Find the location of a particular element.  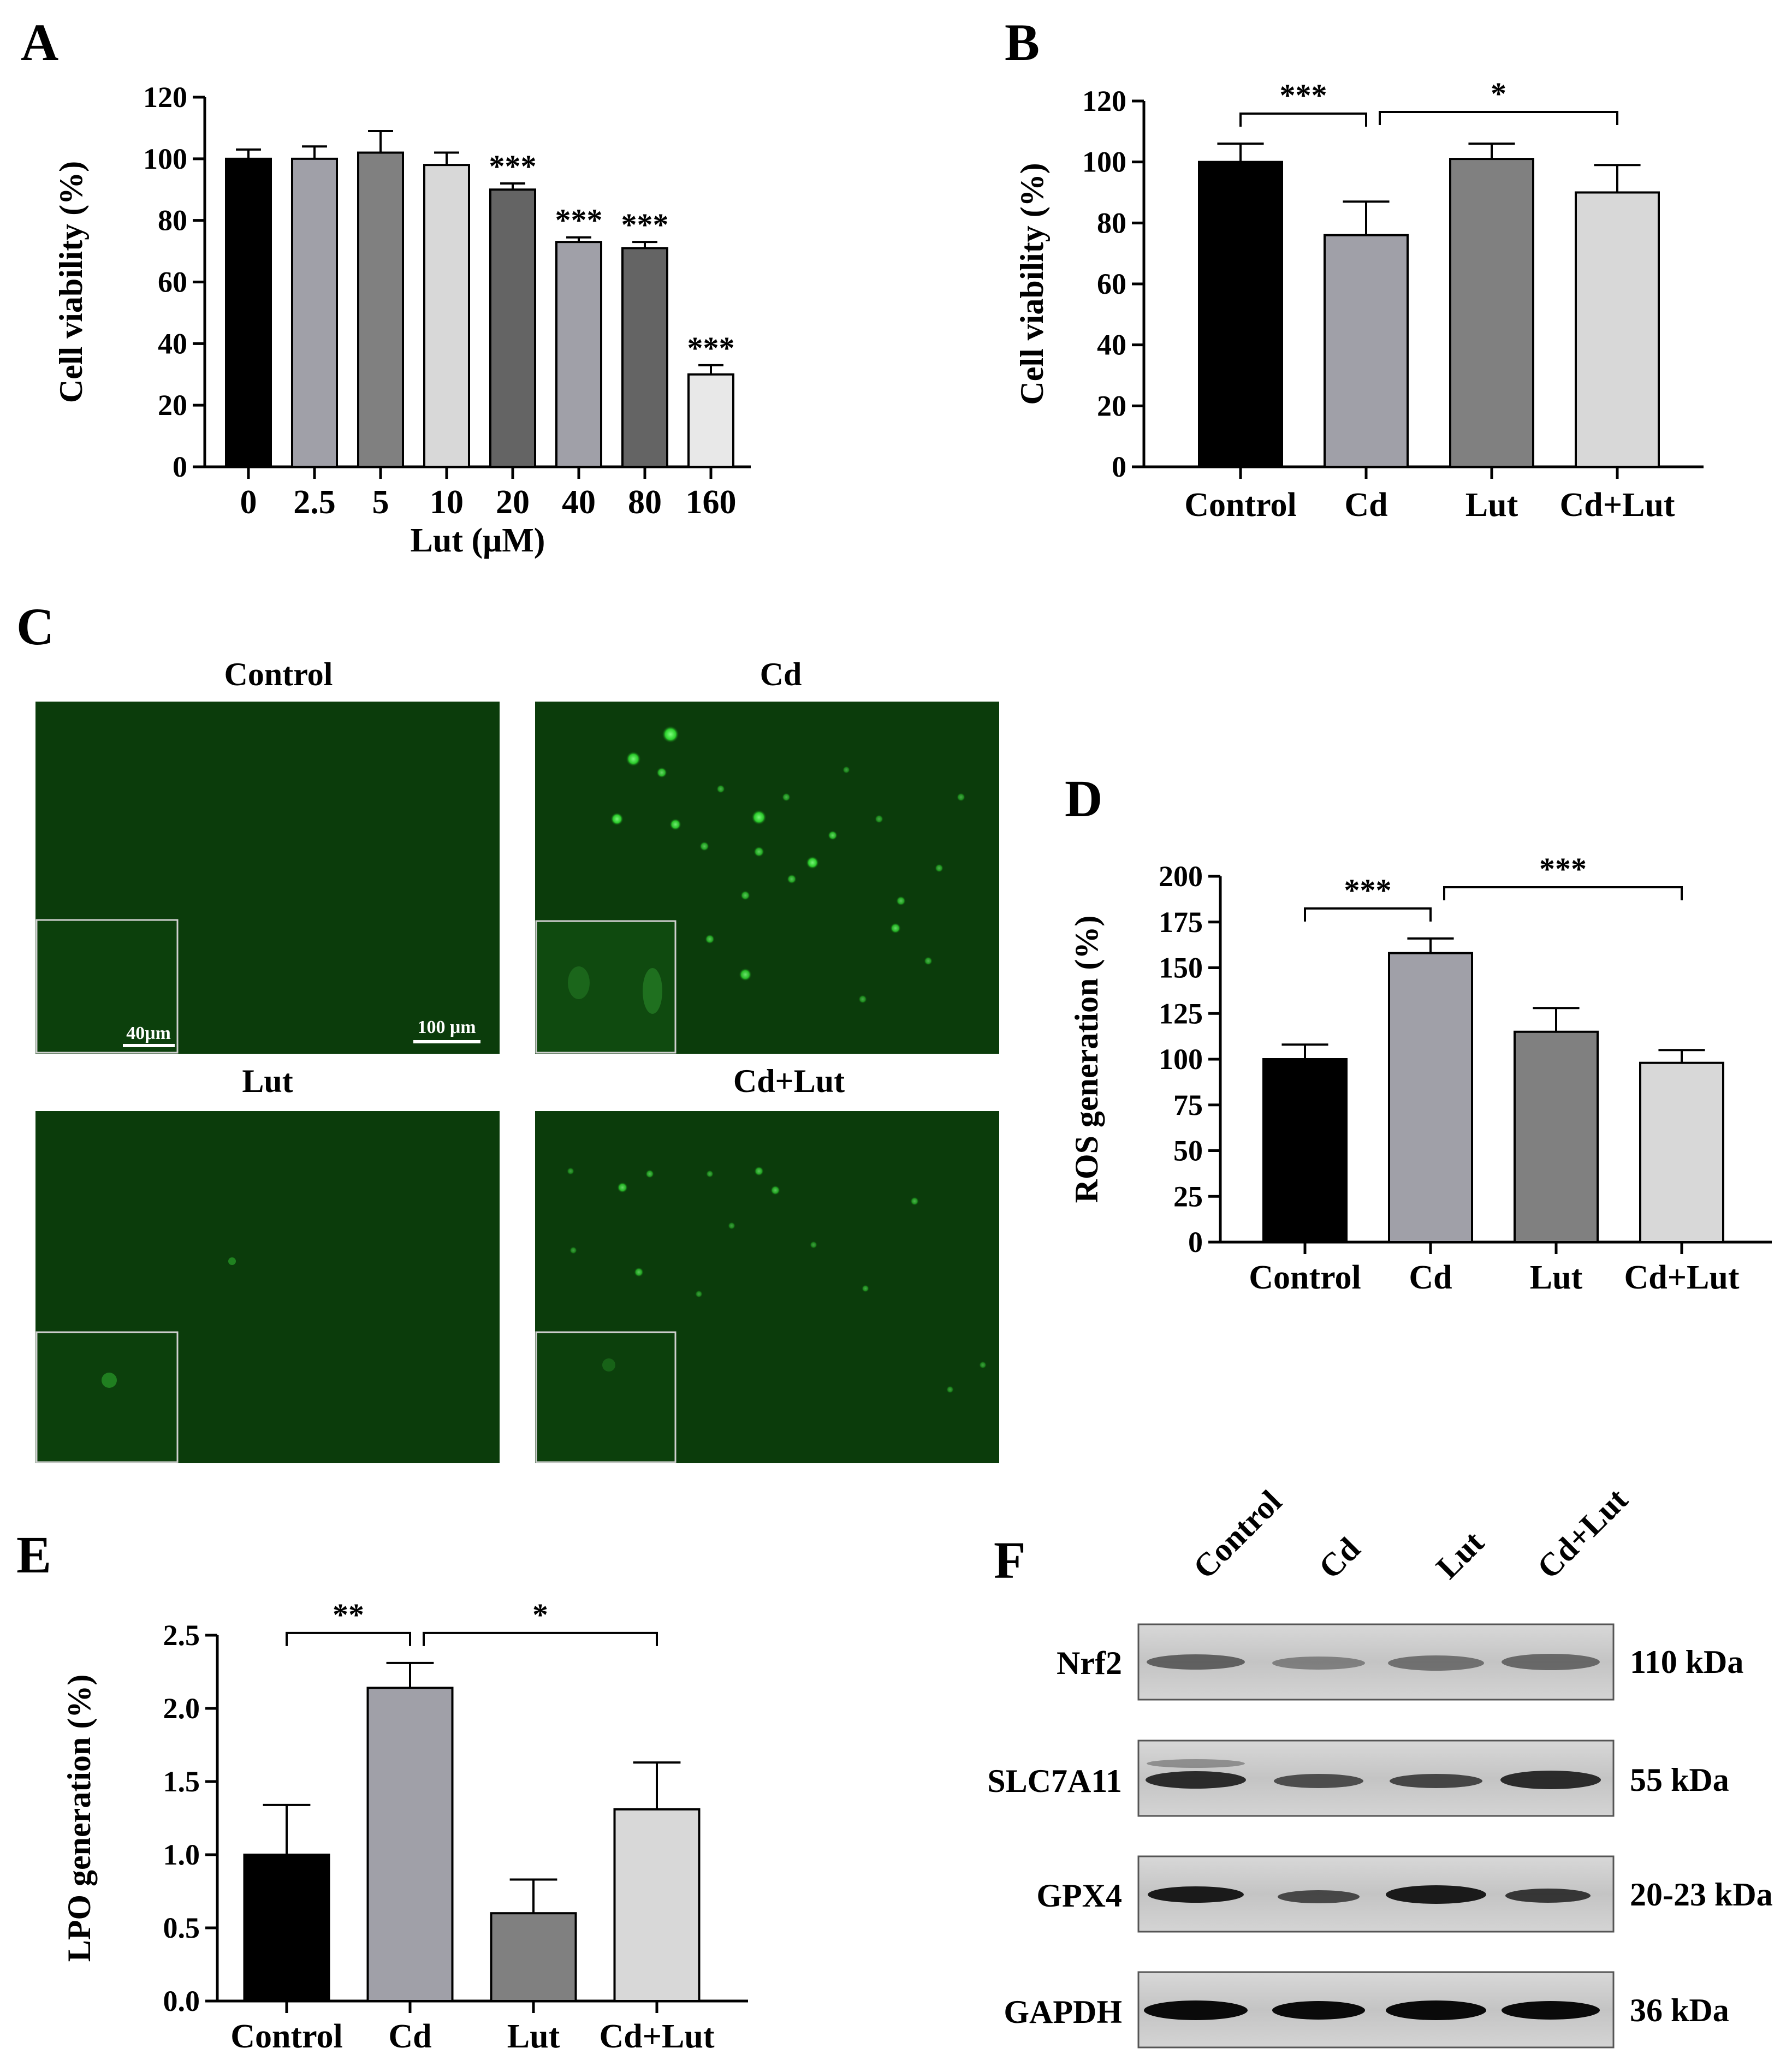

fluor-image-lut is located at coordinates (267, 1287).